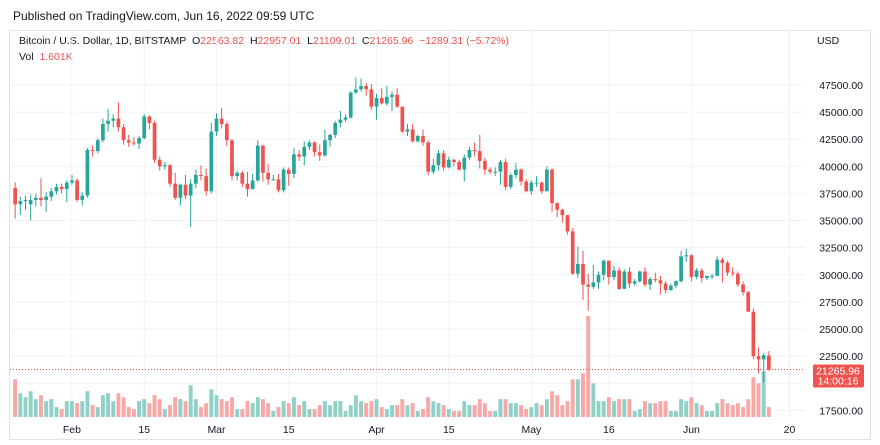 This screenshot has height=445, width=880. I want to click on y-tick-label: 27500.00, so click(841, 303).